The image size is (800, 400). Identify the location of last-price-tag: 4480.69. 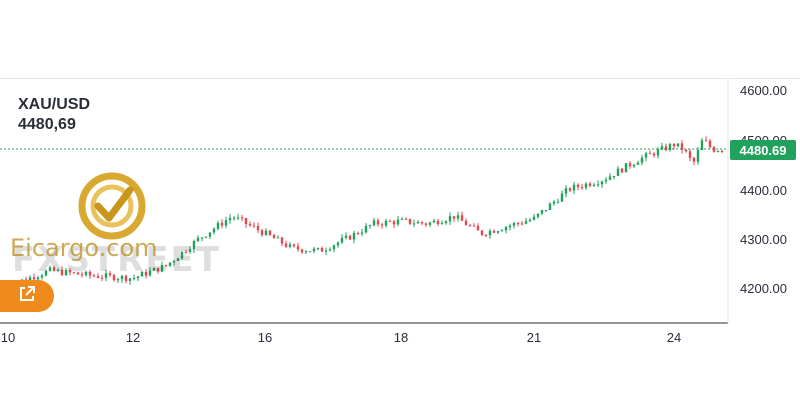
(763, 150).